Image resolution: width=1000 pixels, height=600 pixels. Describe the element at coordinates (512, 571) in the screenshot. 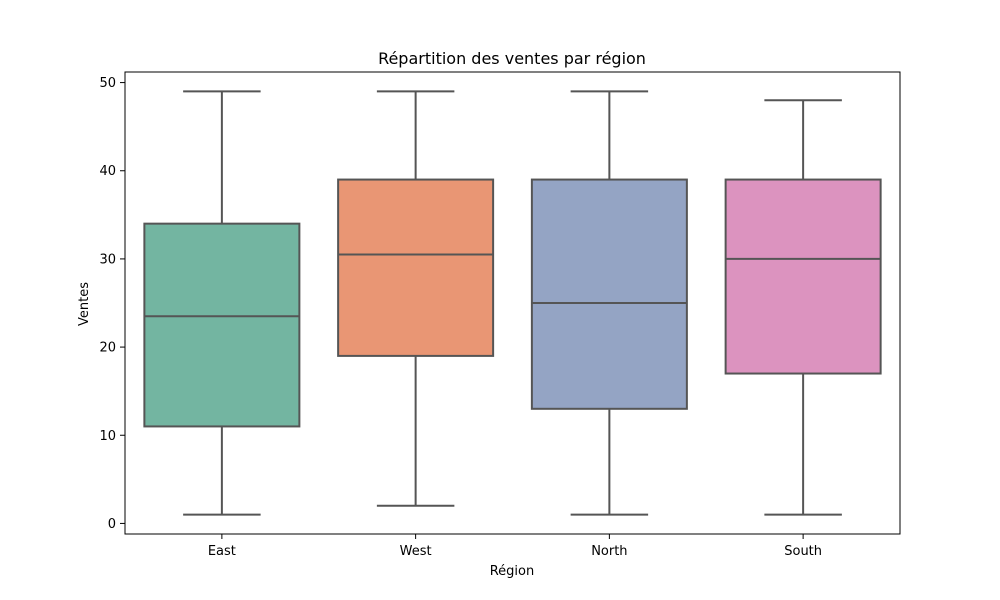

I see `x-axis-label: Région` at that location.